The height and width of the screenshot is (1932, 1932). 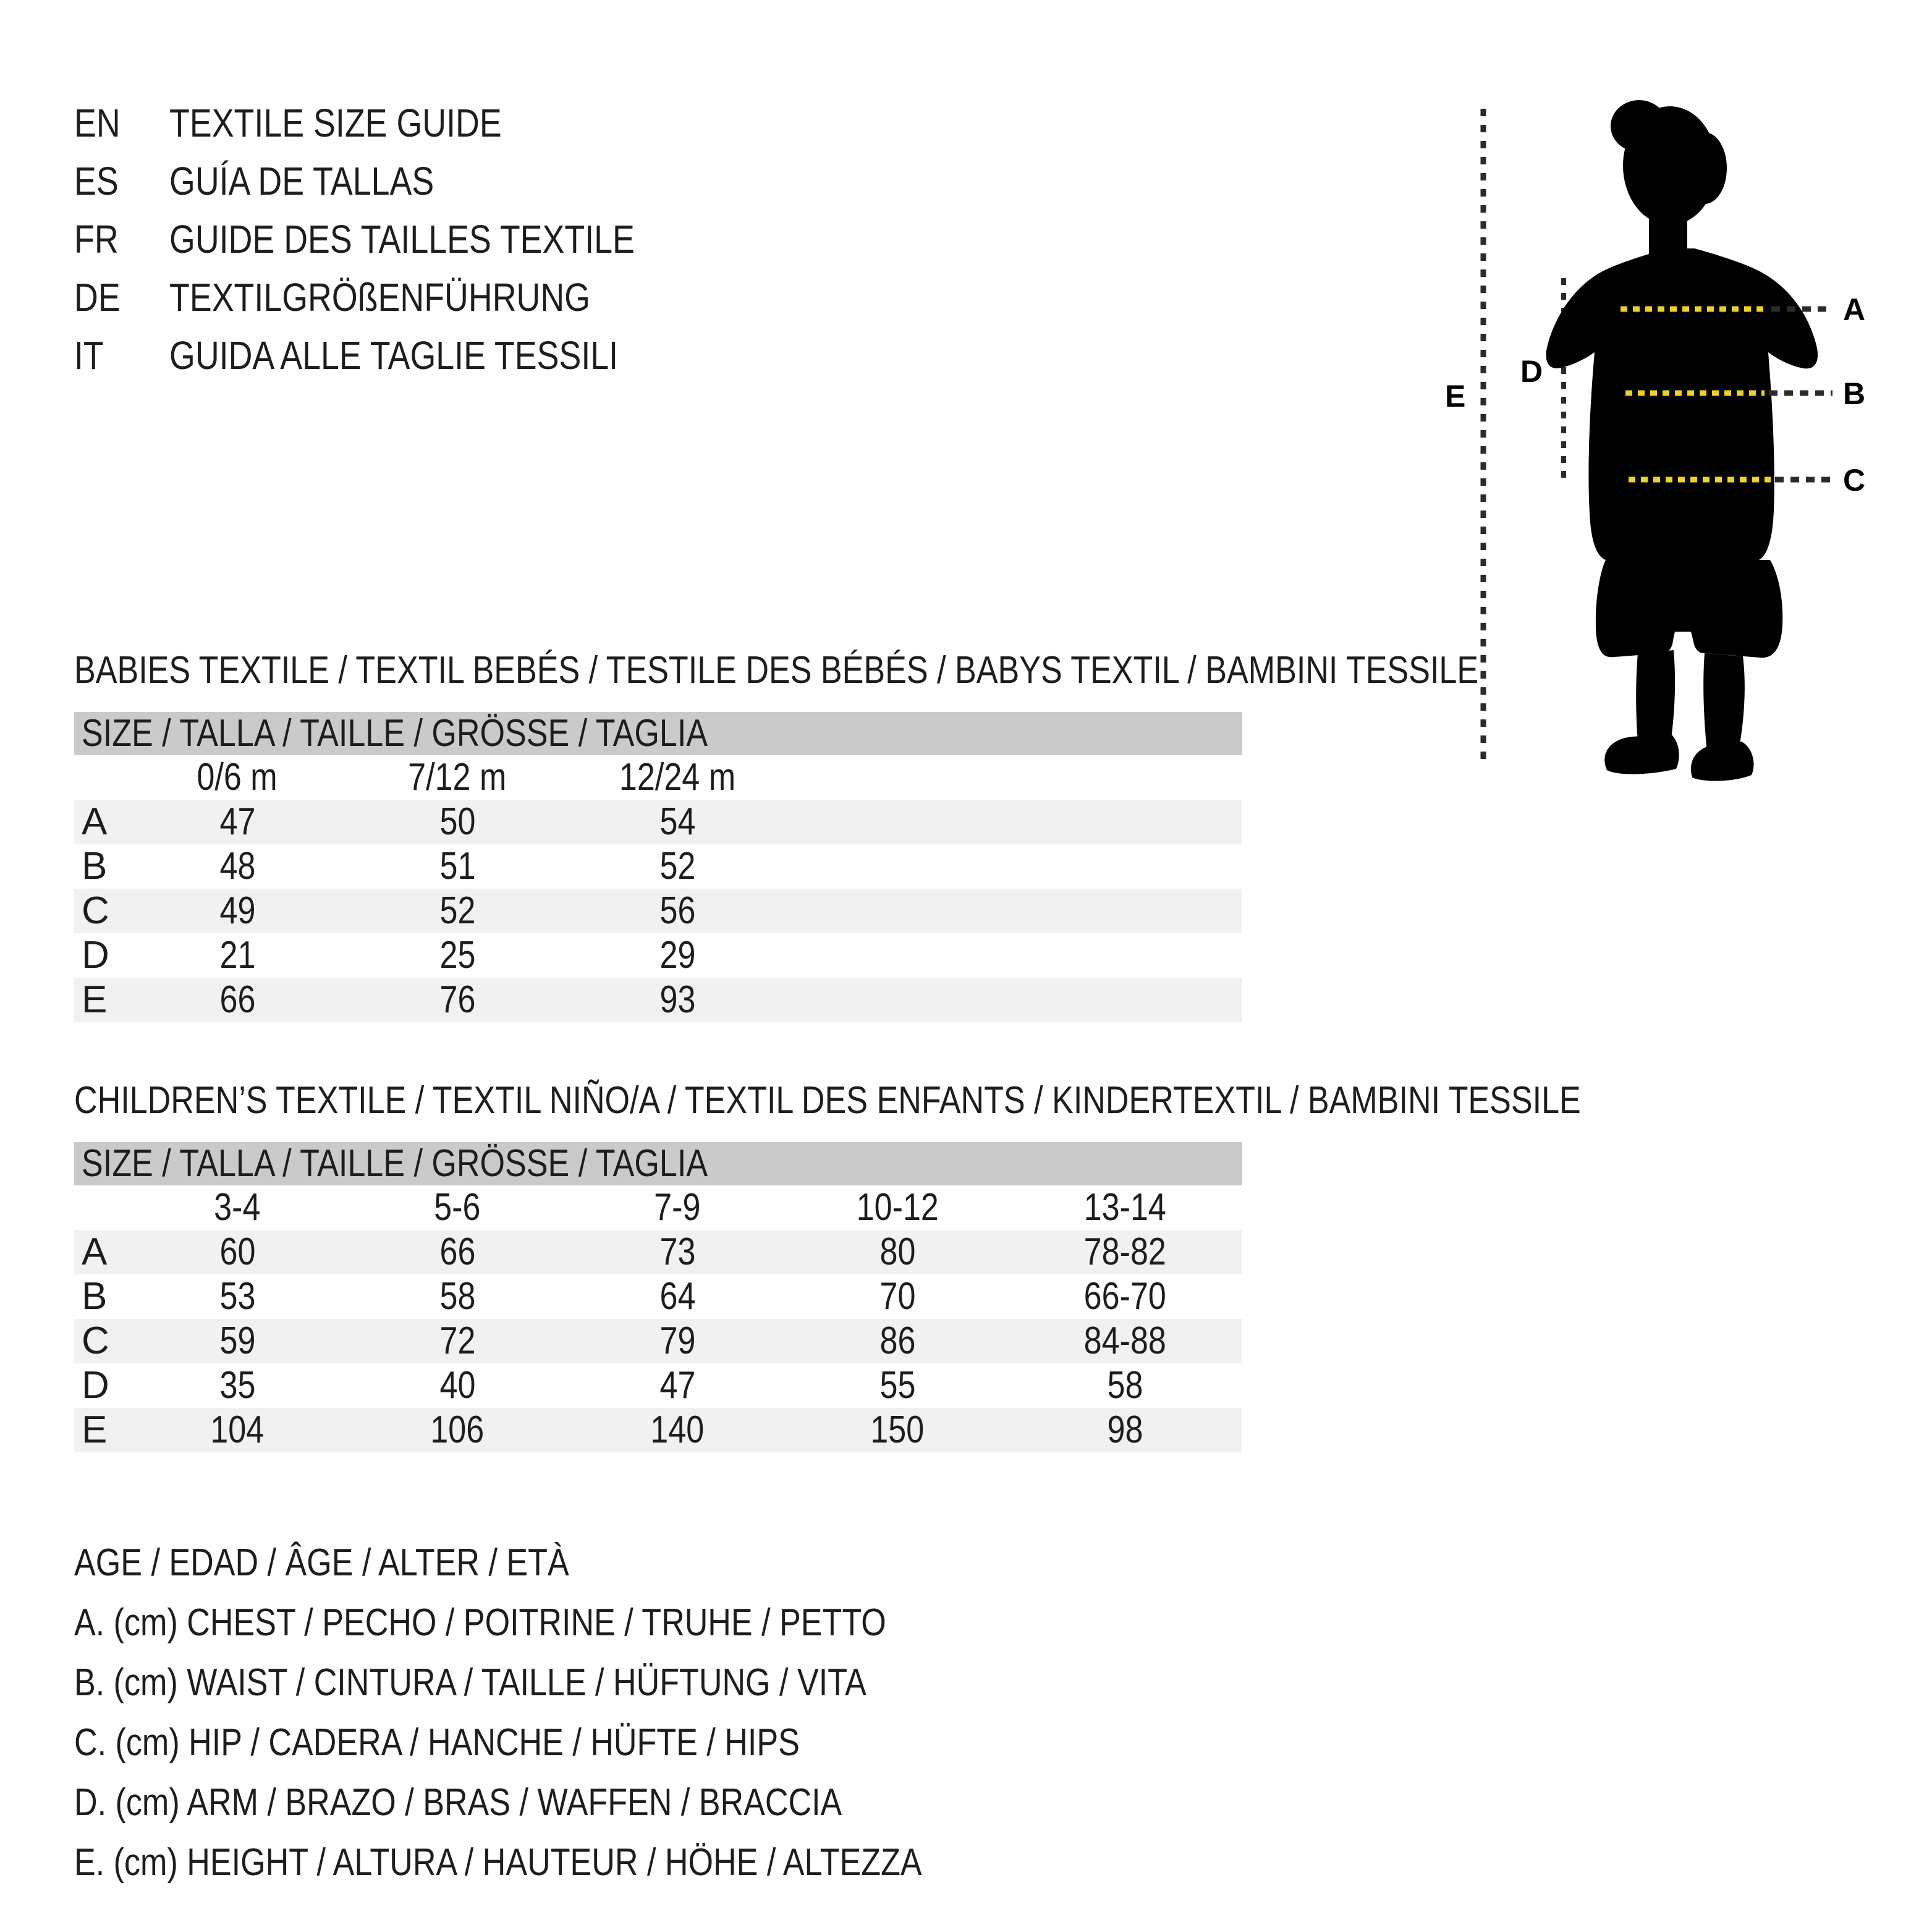 What do you see at coordinates (237, 1385) in the screenshot?
I see `table-cell: 35` at bounding box center [237, 1385].